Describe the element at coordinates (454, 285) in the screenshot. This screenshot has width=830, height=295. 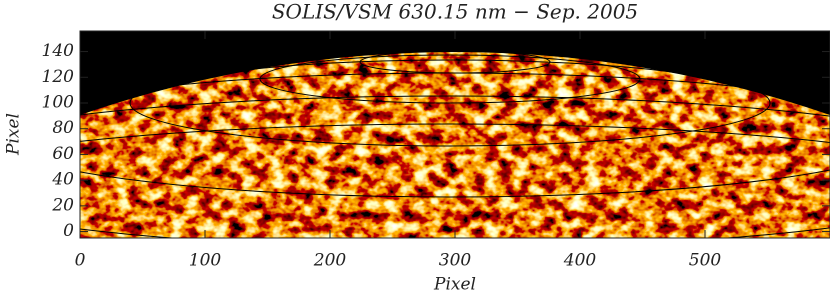
I see `x-axis-label: Pixel` at that location.